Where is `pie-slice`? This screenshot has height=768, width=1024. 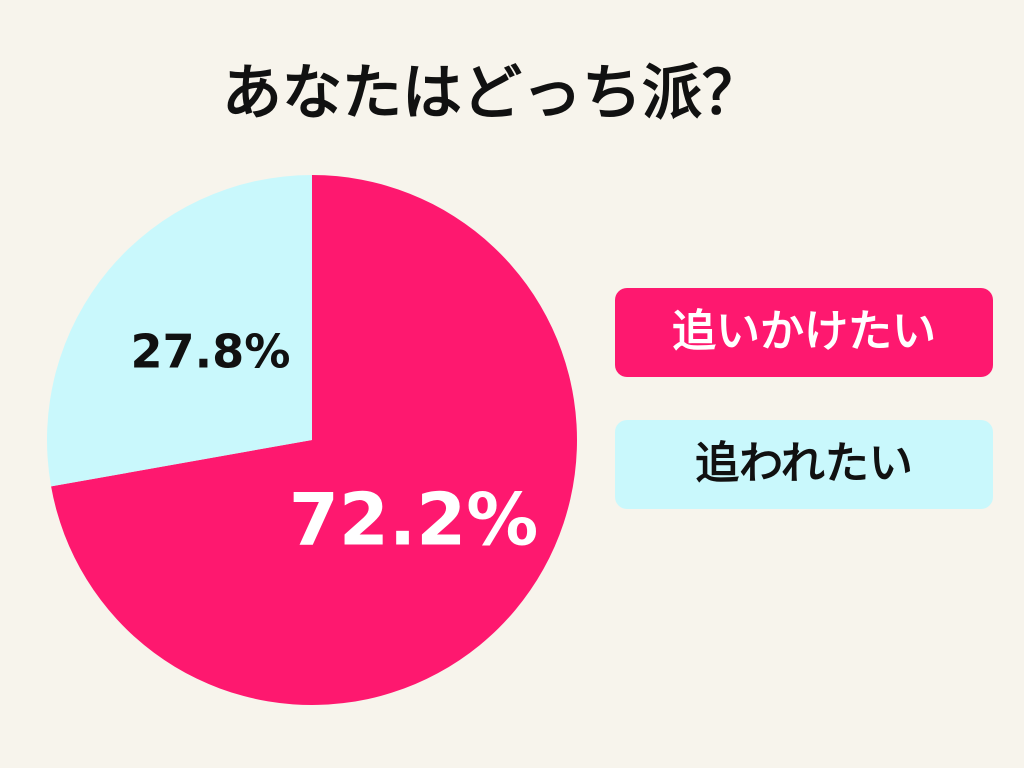
pie-slice is located at coordinates (179, 331).